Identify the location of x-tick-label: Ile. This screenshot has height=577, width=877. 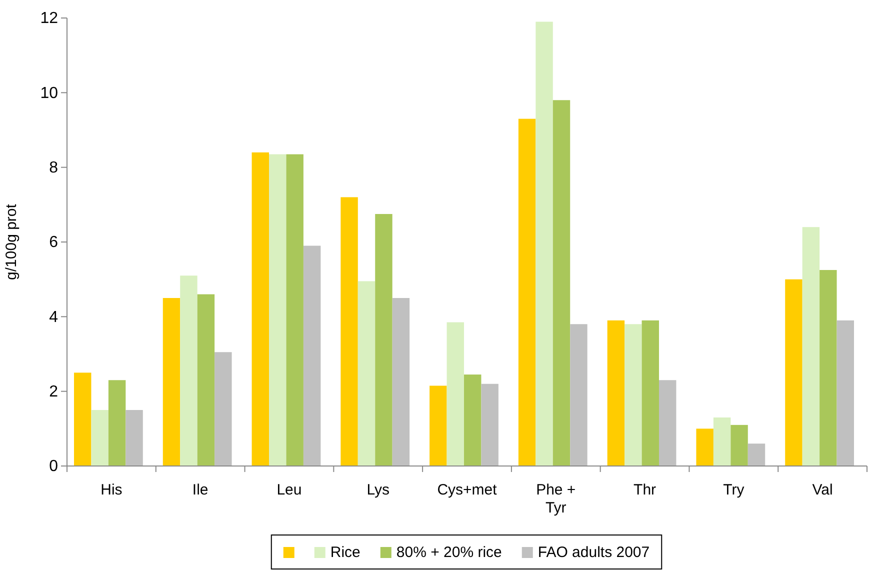
(200, 490).